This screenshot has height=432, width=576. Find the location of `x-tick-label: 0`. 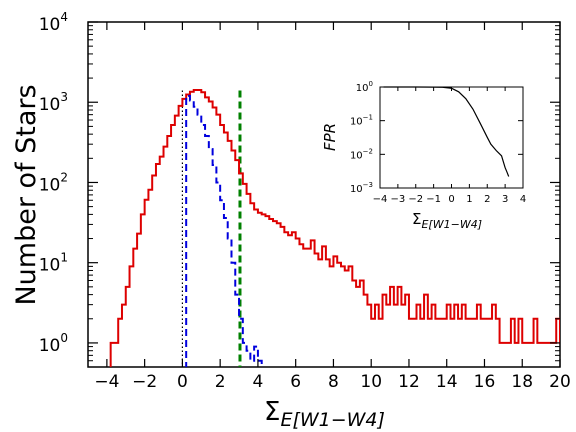

x-tick-label: 0 is located at coordinates (182, 382).